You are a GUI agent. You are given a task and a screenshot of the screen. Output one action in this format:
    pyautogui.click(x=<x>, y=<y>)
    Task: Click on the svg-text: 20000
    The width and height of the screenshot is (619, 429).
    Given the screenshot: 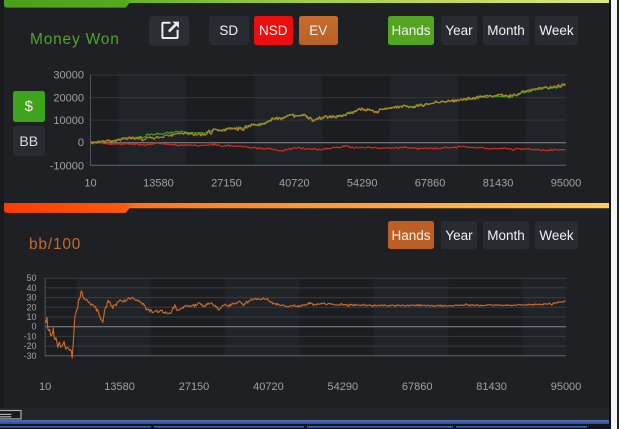 What is the action you would take?
    pyautogui.click(x=68, y=98)
    